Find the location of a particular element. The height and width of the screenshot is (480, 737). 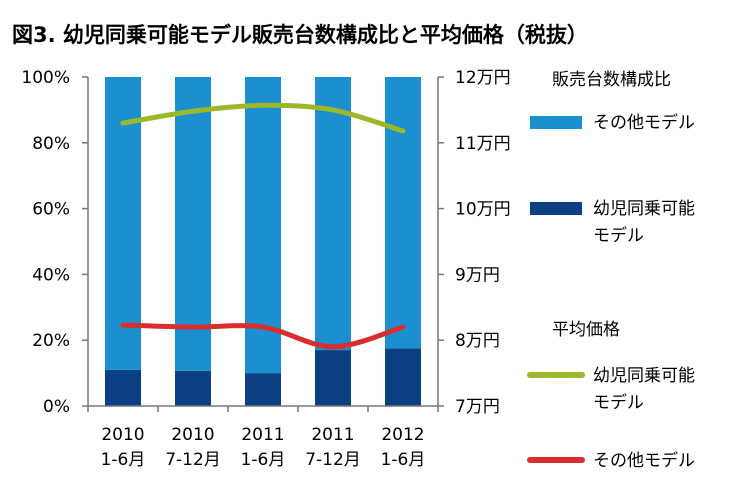

x-tick-label-0: 2010 1-6月 is located at coordinates (123, 447).